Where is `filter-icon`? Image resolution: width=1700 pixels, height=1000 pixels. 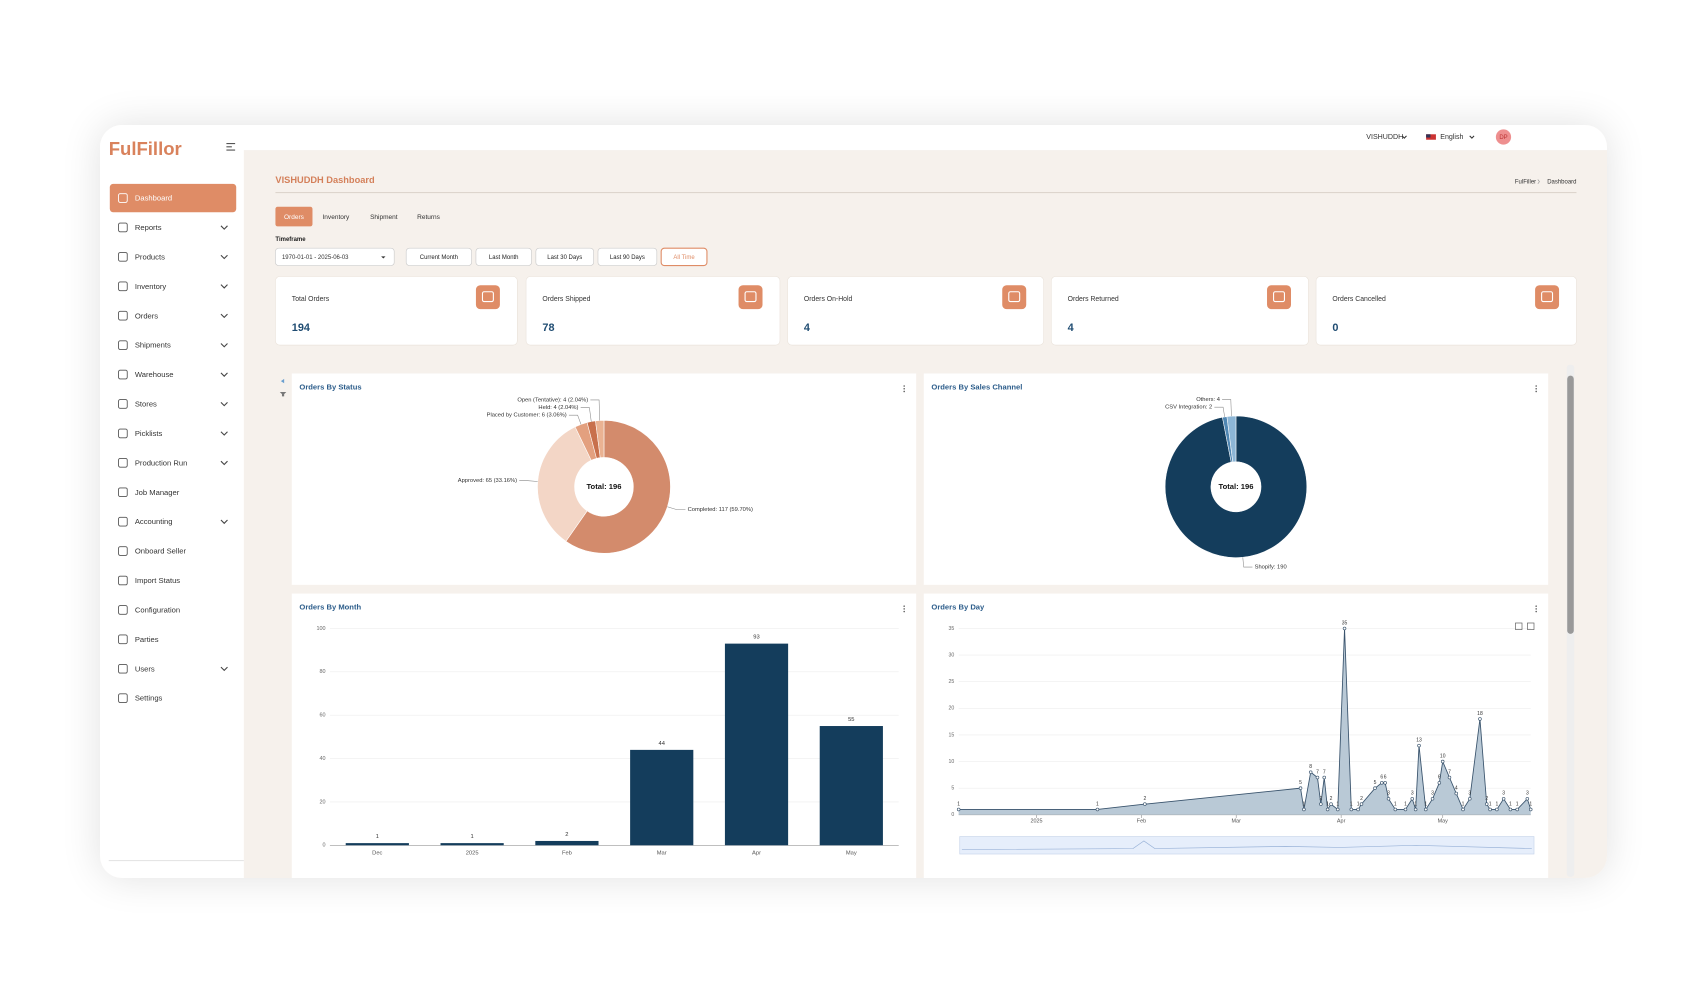
filter-icon is located at coordinates (283, 394).